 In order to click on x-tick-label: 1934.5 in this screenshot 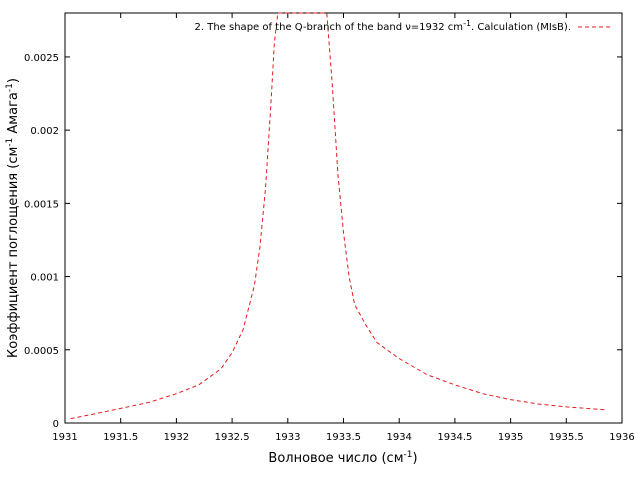, I will do `click(454, 437)`.